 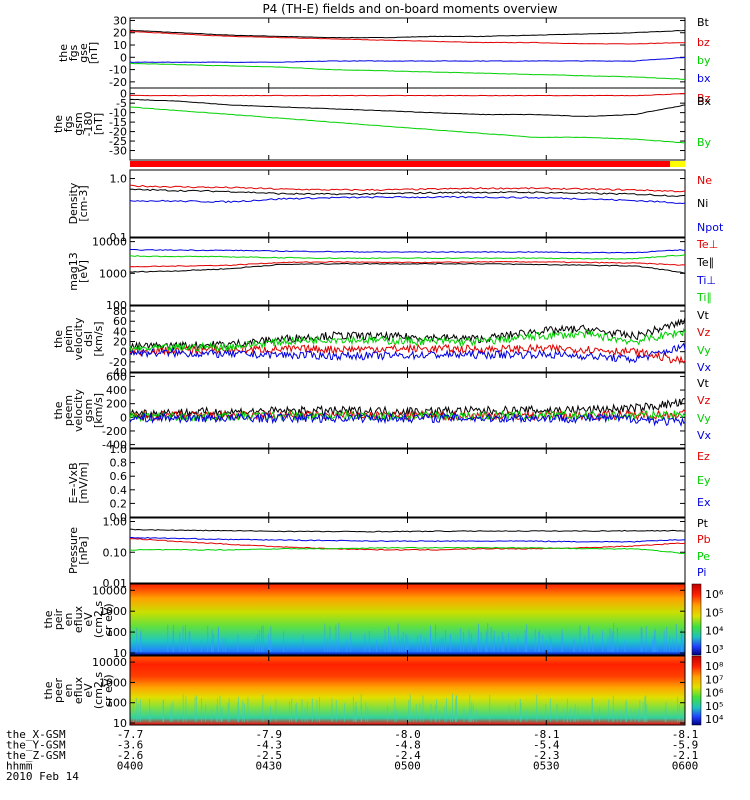 I want to click on legend-entry: Ez, so click(x=703, y=456).